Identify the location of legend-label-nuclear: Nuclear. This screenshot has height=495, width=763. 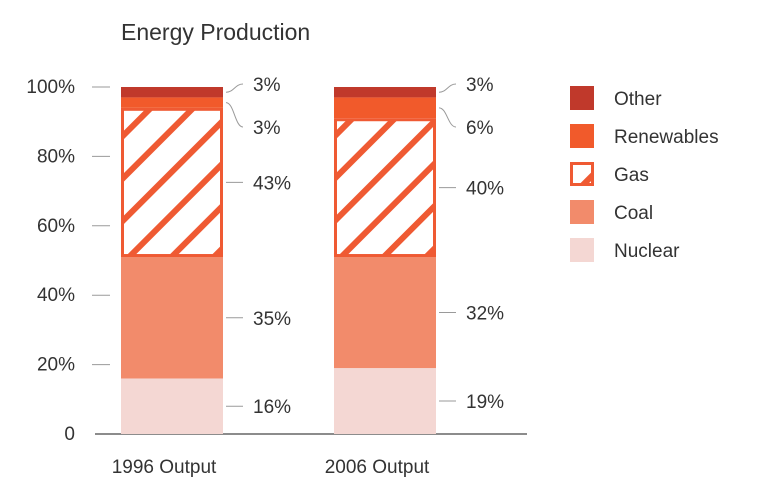
(647, 251).